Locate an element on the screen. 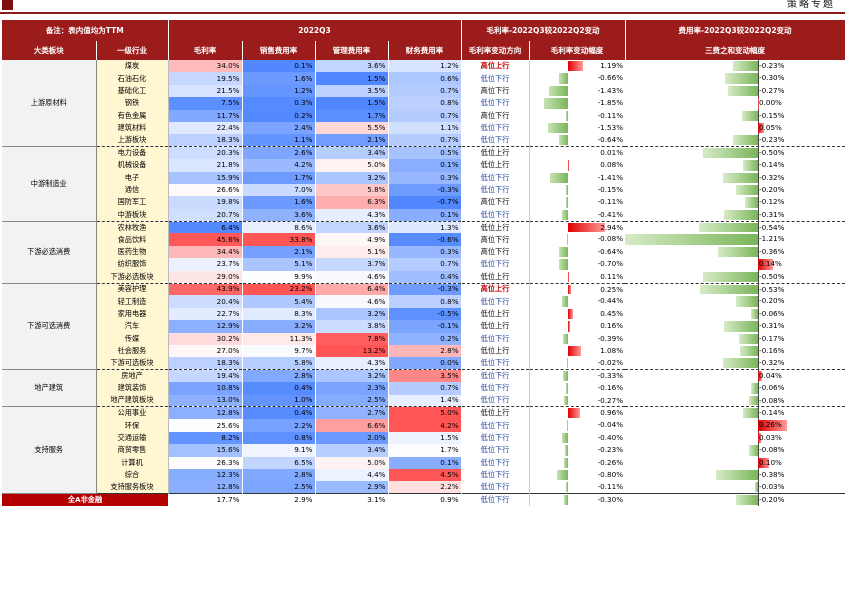  fee-change-value: -0.27% is located at coordinates (772, 90).